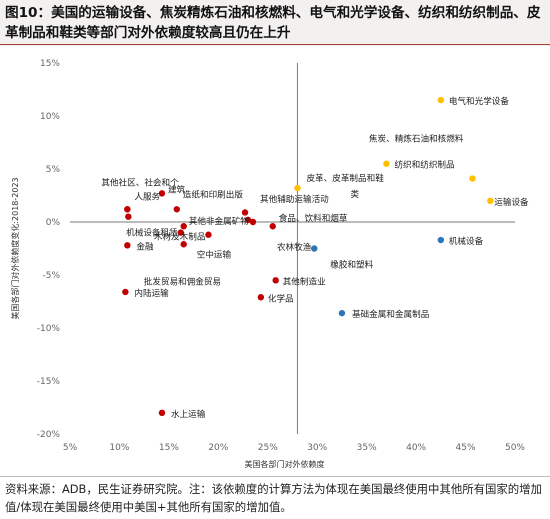 This screenshot has height=519, width=550. Describe the element at coordinates (511, 202) in the screenshot. I see `point-label: 运输设备` at that location.